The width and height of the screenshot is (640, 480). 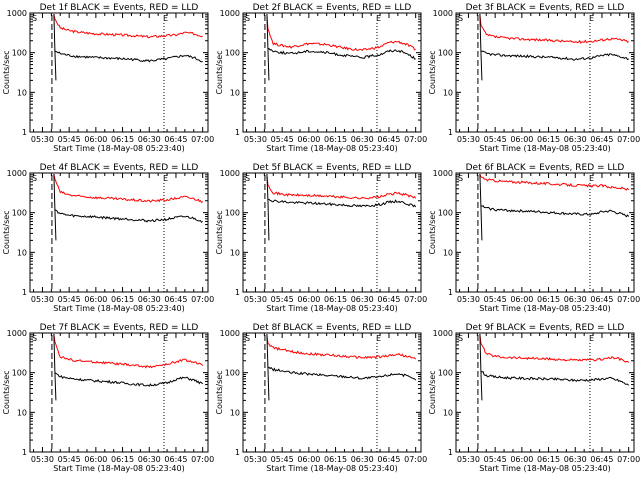 What do you see at coordinates (545, 8) in the screenshot?
I see `chart-title: Det 3f BLACK = Events, RED = LLD` at bounding box center [545, 8].